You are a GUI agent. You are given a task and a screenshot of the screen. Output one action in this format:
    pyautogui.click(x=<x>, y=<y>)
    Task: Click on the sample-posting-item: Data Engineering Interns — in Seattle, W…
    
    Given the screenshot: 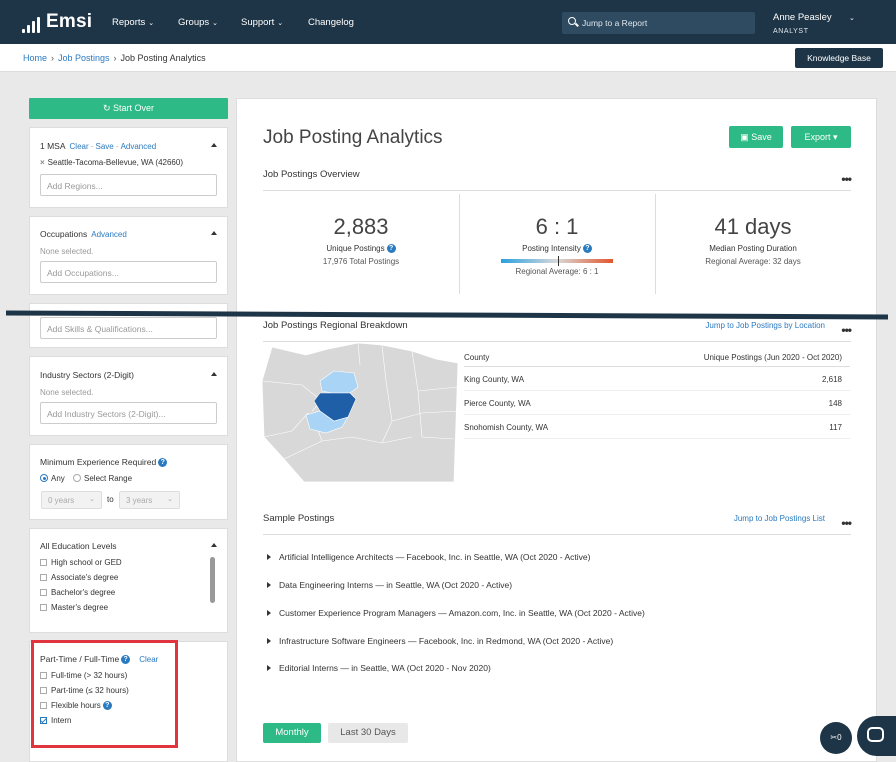 What is the action you would take?
    pyautogui.click(x=389, y=585)
    